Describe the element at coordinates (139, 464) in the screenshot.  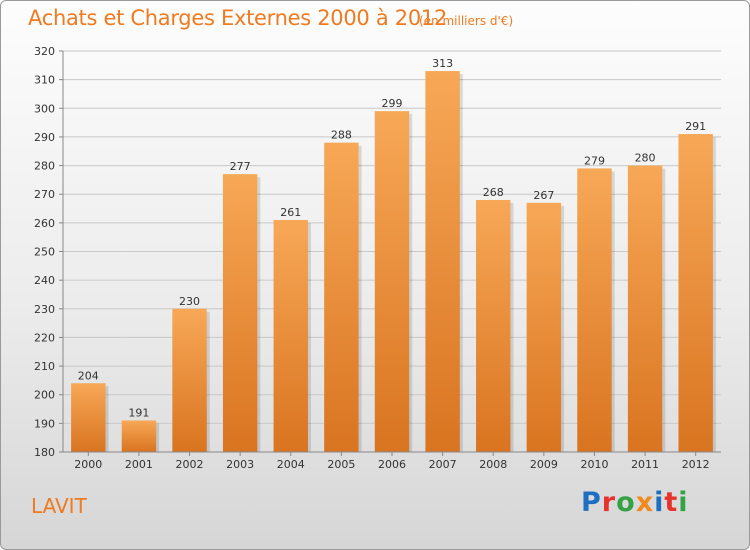
I see `x-tick-label: 2001` at that location.